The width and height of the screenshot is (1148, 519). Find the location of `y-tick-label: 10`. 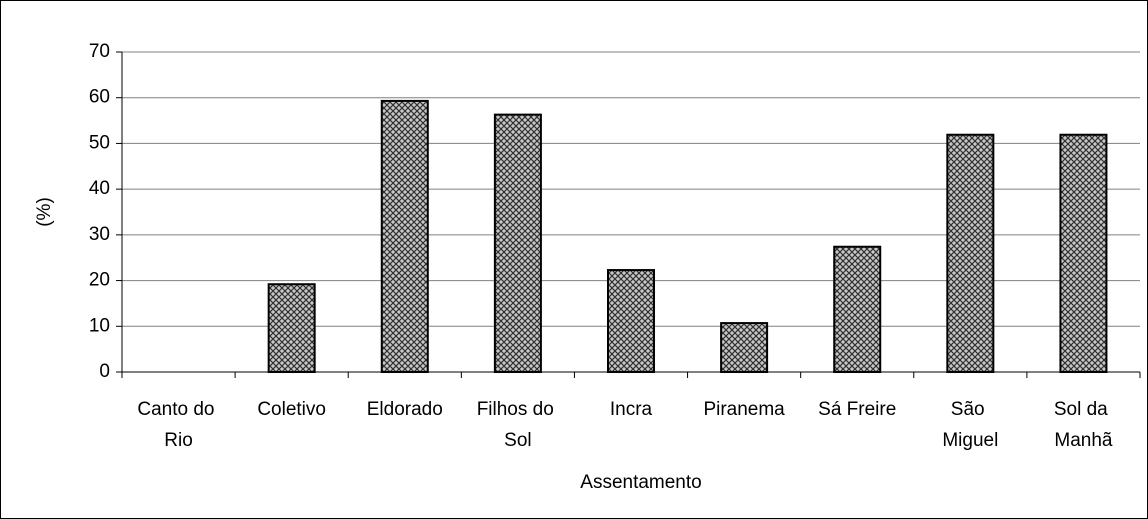

y-tick-label: 10 is located at coordinates (99, 325).